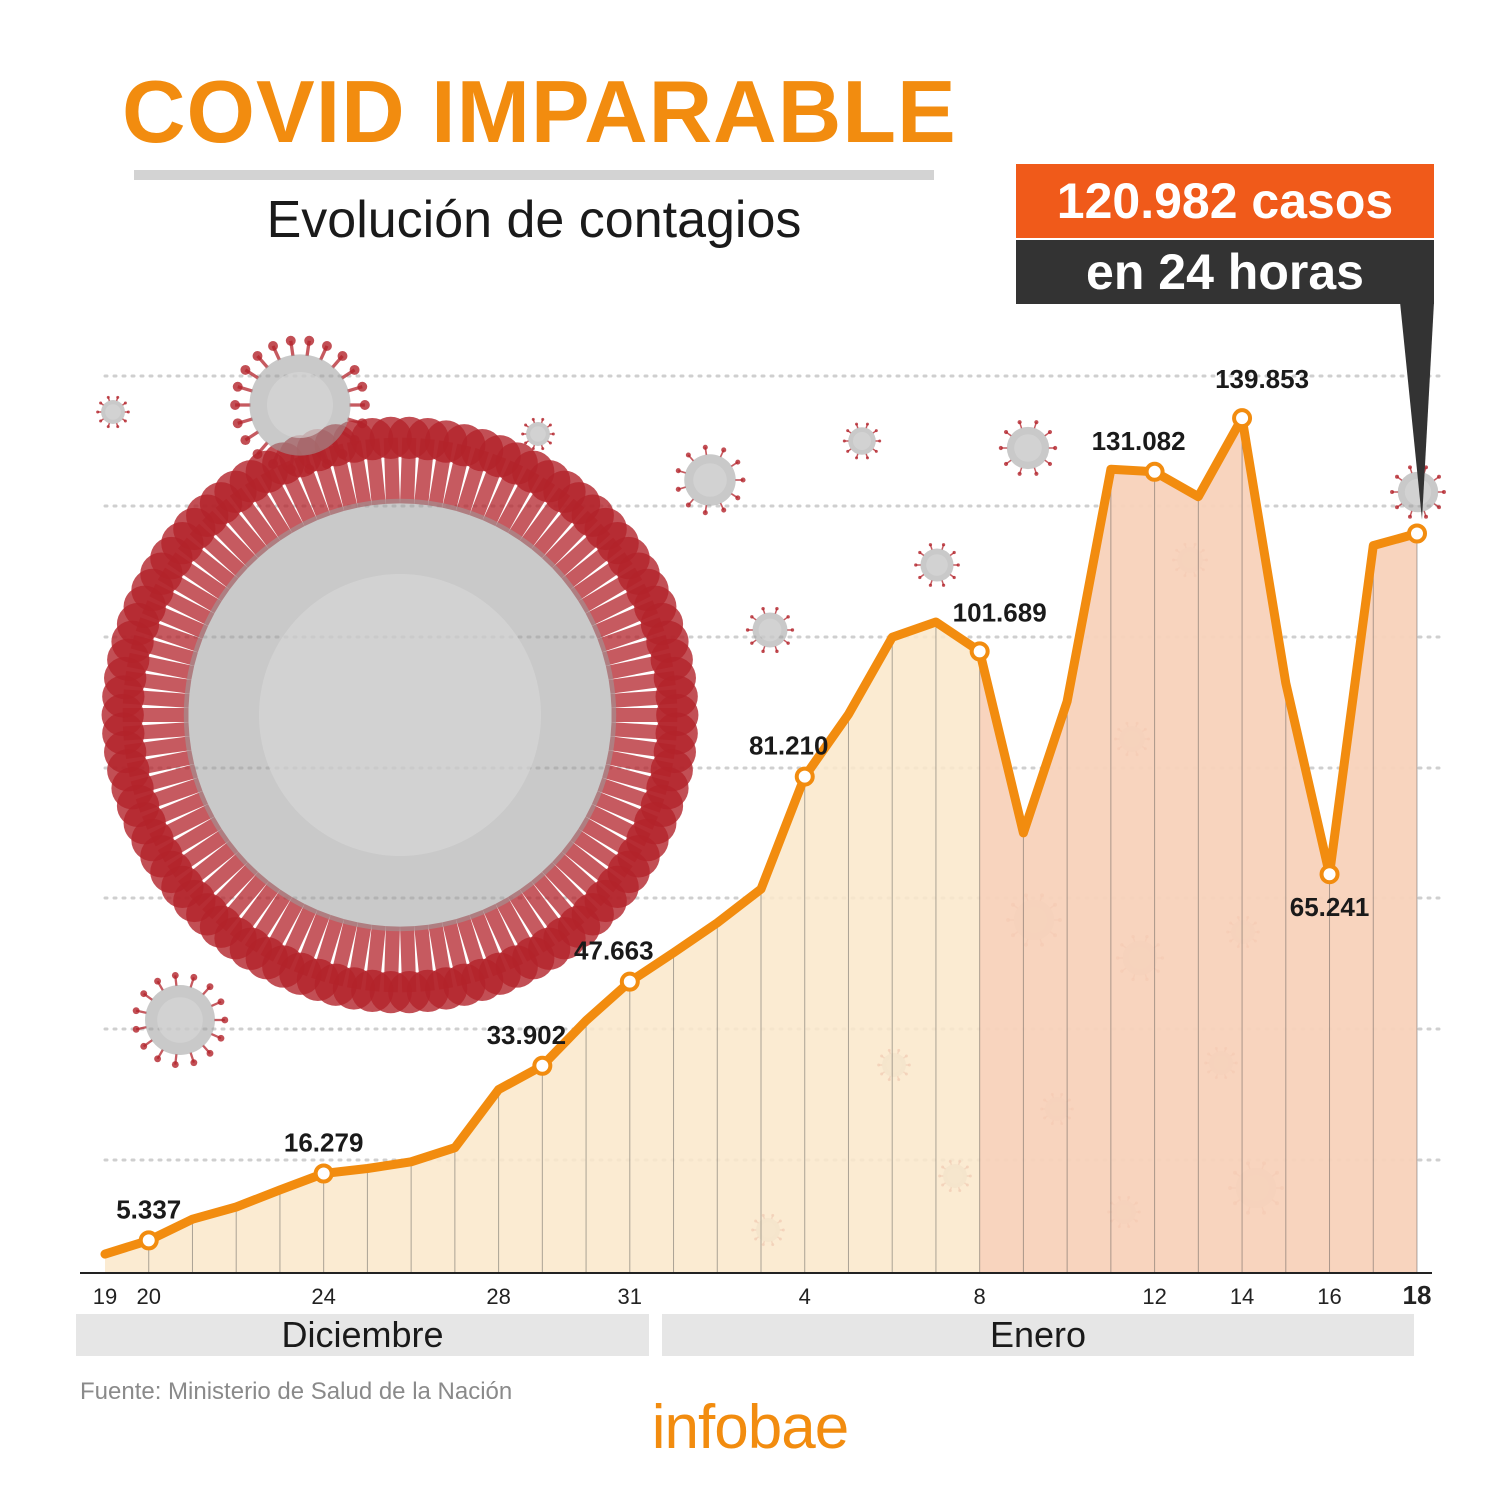 The height and width of the screenshot is (1500, 1500). What do you see at coordinates (1154, 1296) in the screenshot?
I see `tick-label: 12` at bounding box center [1154, 1296].